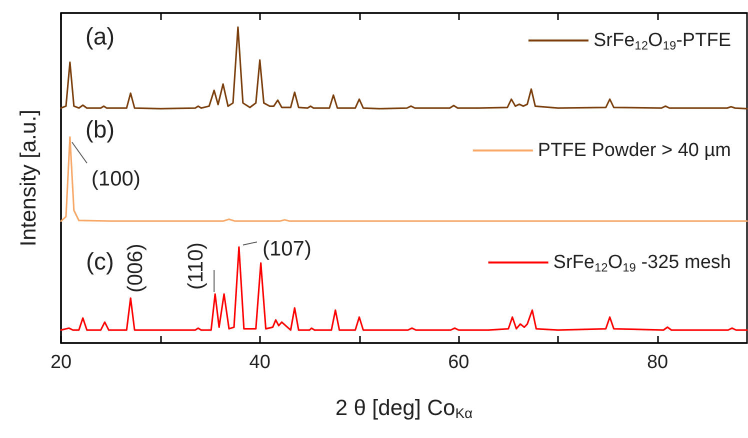  I want to click on annotation: (107), so click(287, 249).